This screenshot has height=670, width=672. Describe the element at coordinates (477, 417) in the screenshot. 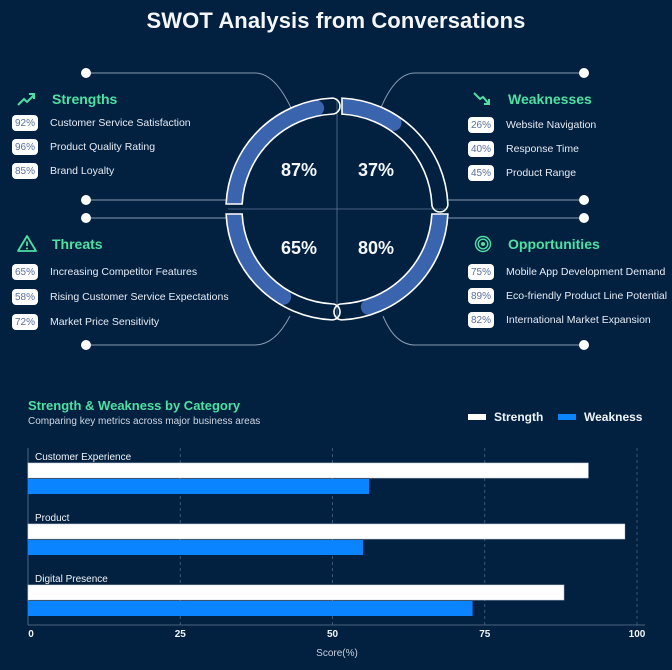

I see `legend-swatch-strength` at that location.